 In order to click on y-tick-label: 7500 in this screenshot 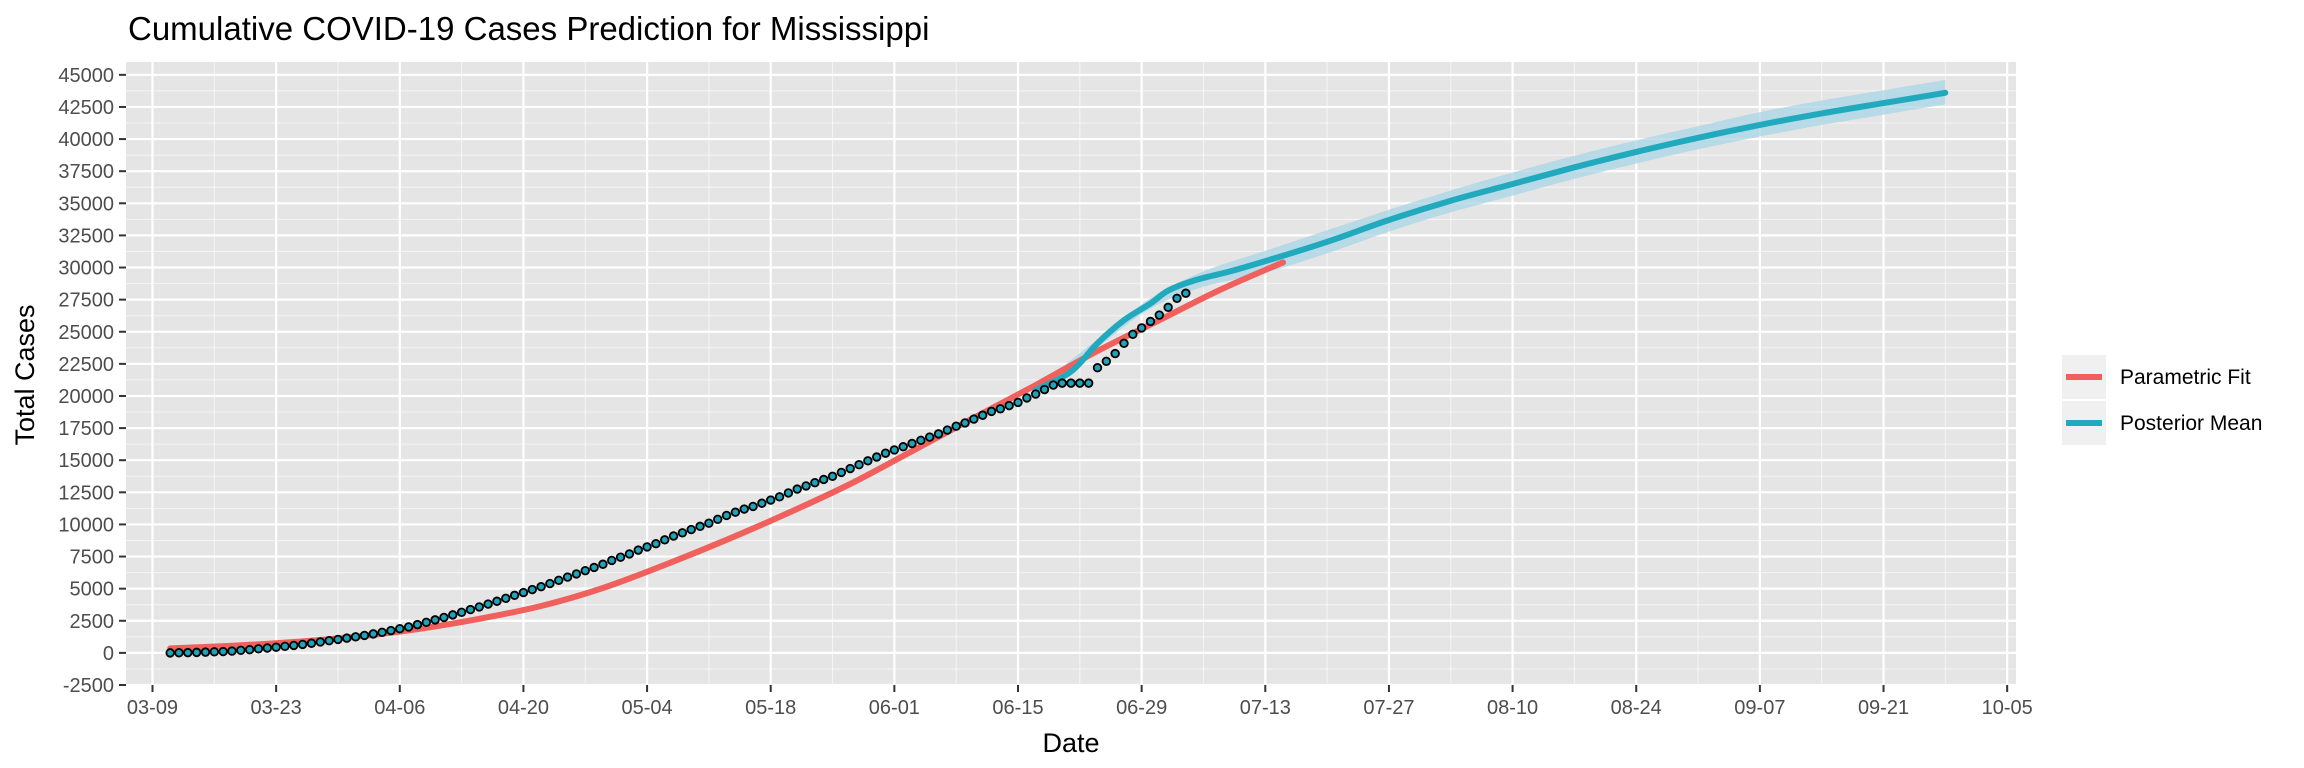, I will do `click(92, 558)`.